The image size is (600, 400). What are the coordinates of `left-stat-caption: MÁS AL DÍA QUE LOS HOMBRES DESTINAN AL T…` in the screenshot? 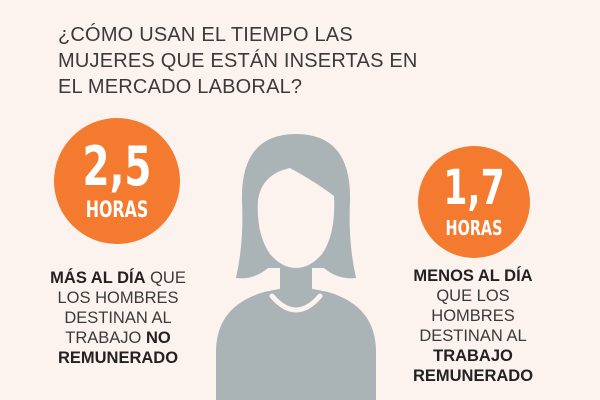 It's located at (118, 318).